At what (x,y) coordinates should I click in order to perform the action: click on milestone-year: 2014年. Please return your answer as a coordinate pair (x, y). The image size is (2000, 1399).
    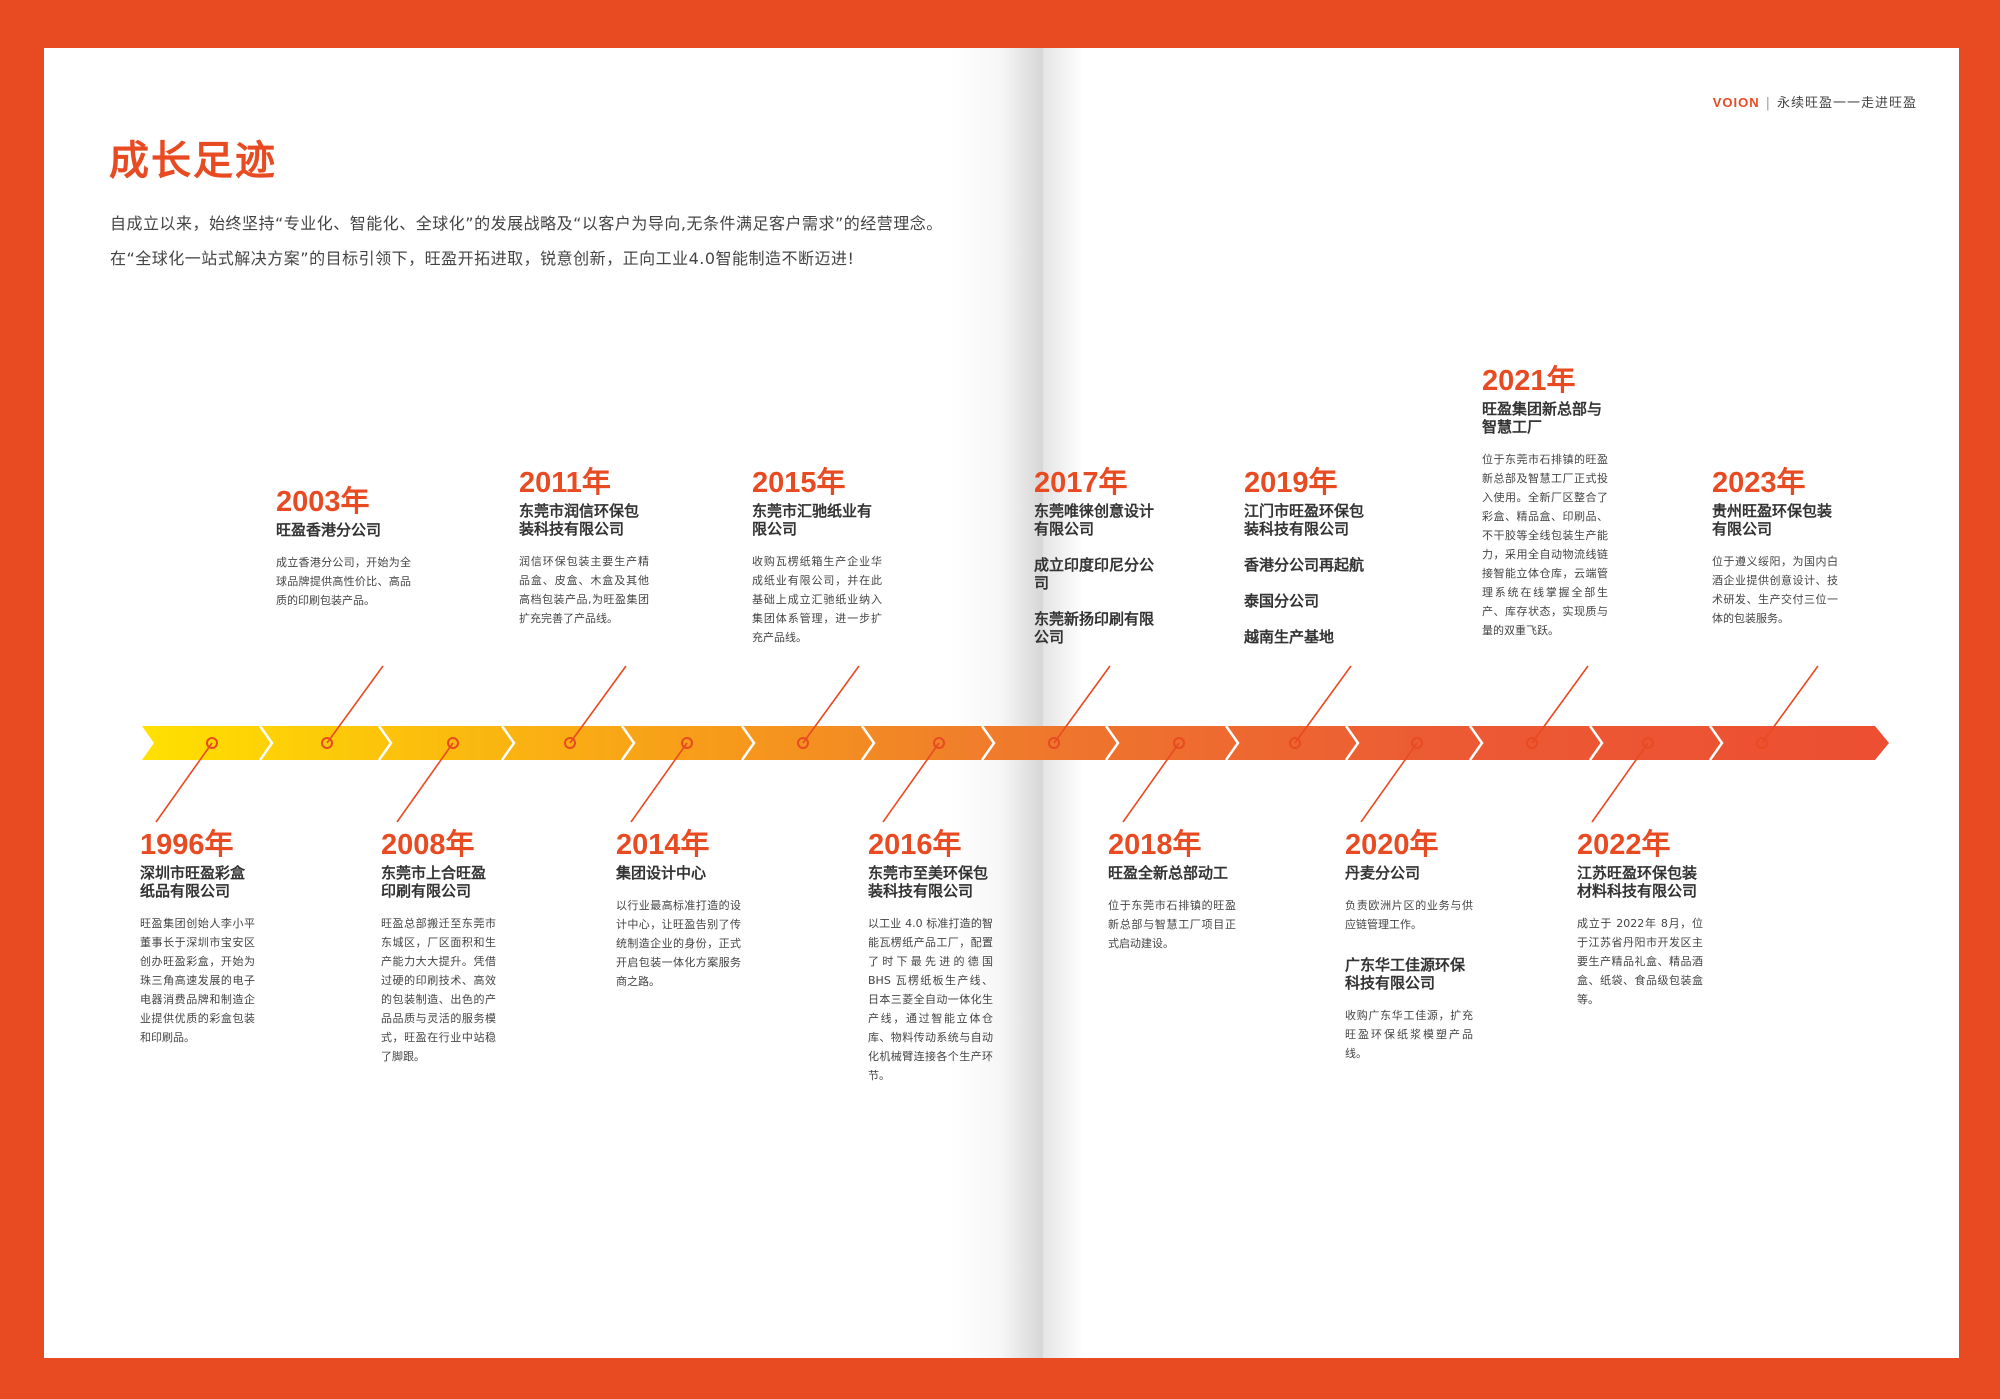
    Looking at the image, I should click on (663, 845).